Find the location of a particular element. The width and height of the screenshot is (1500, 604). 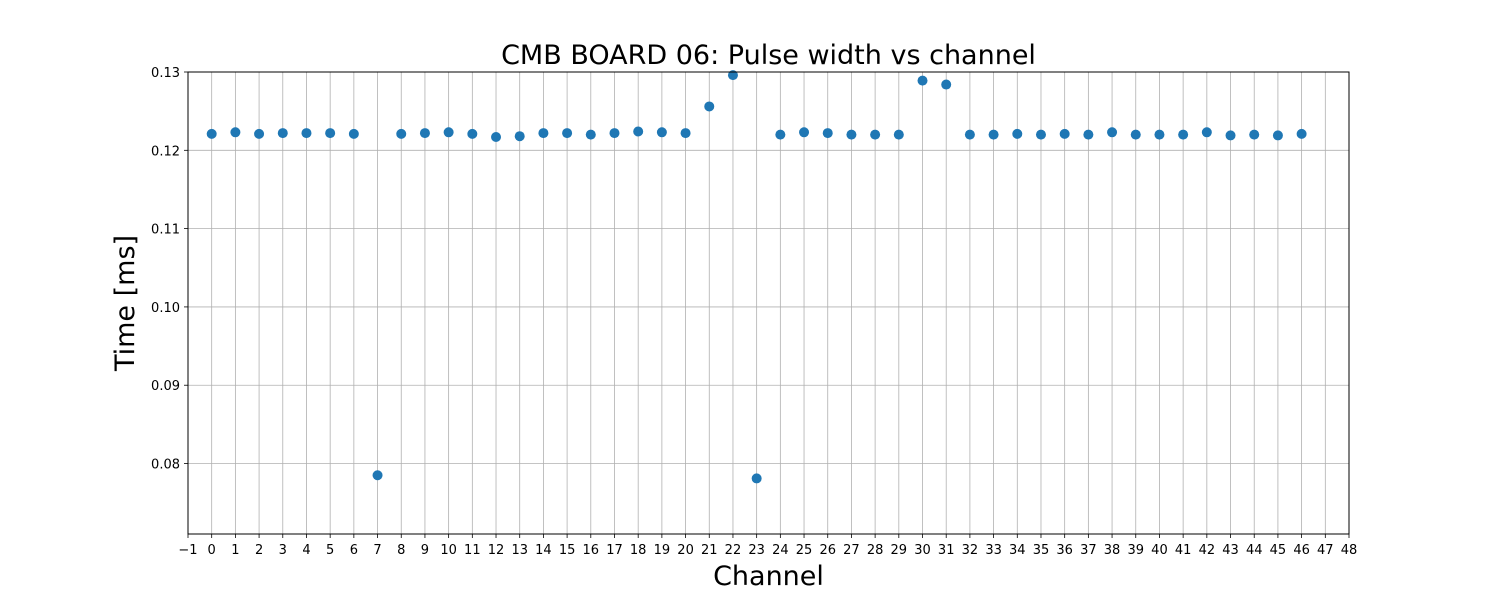

x-tick-label: 9 is located at coordinates (425, 550).